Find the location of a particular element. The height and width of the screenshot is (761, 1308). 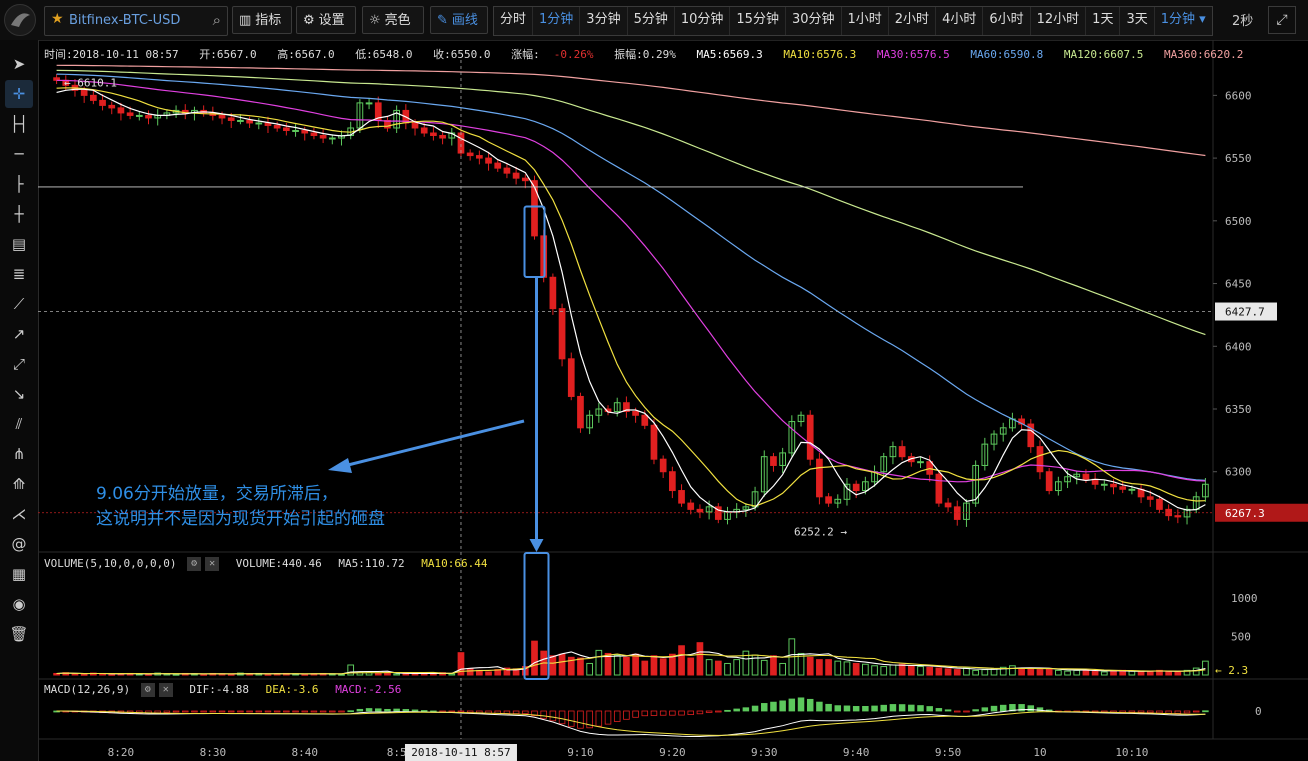

interval-12: 1天 is located at coordinates (1103, 21).